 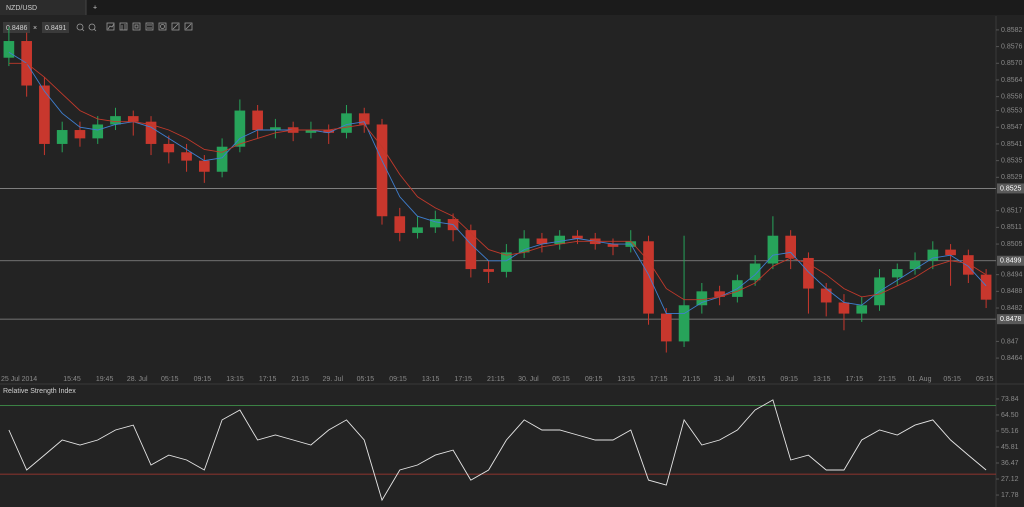 I want to click on y-tick-label: 0.8529, so click(x=1012, y=177).